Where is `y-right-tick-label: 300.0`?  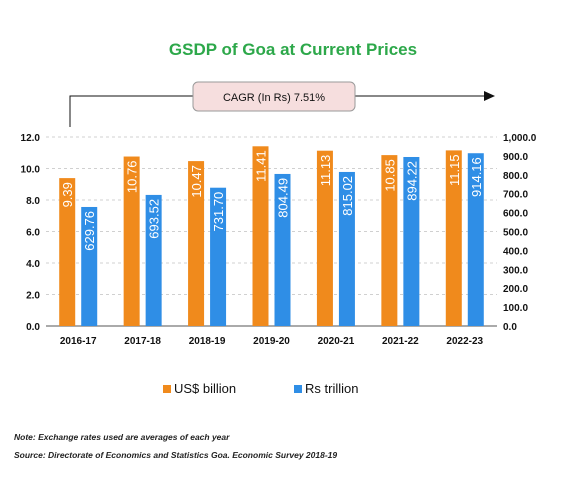 y-right-tick-label: 300.0 is located at coordinates (515, 270).